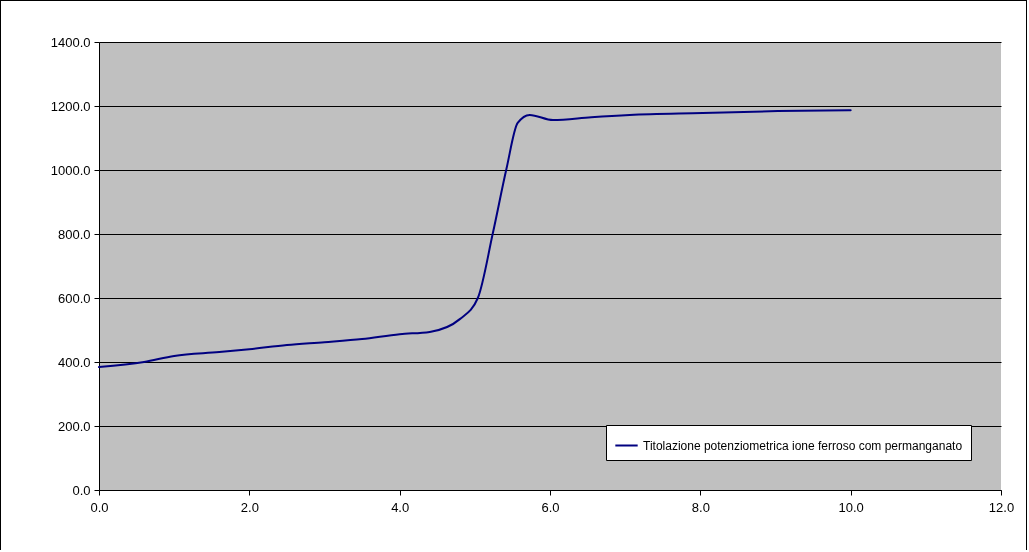  What do you see at coordinates (803, 445) in the screenshot?
I see `legend-label: Titolazione potenziometrica ione ferroso com permanganato` at bounding box center [803, 445].